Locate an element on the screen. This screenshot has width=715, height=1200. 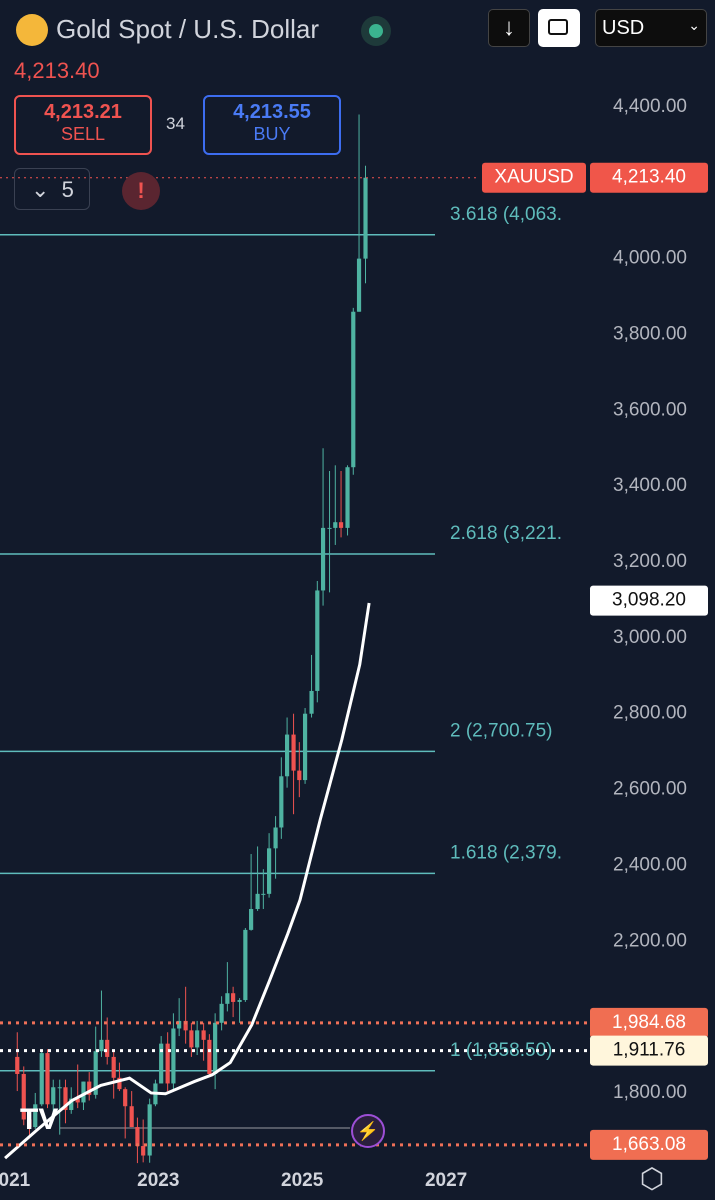
y-tick-label: 4,400.00 is located at coordinates (650, 106).